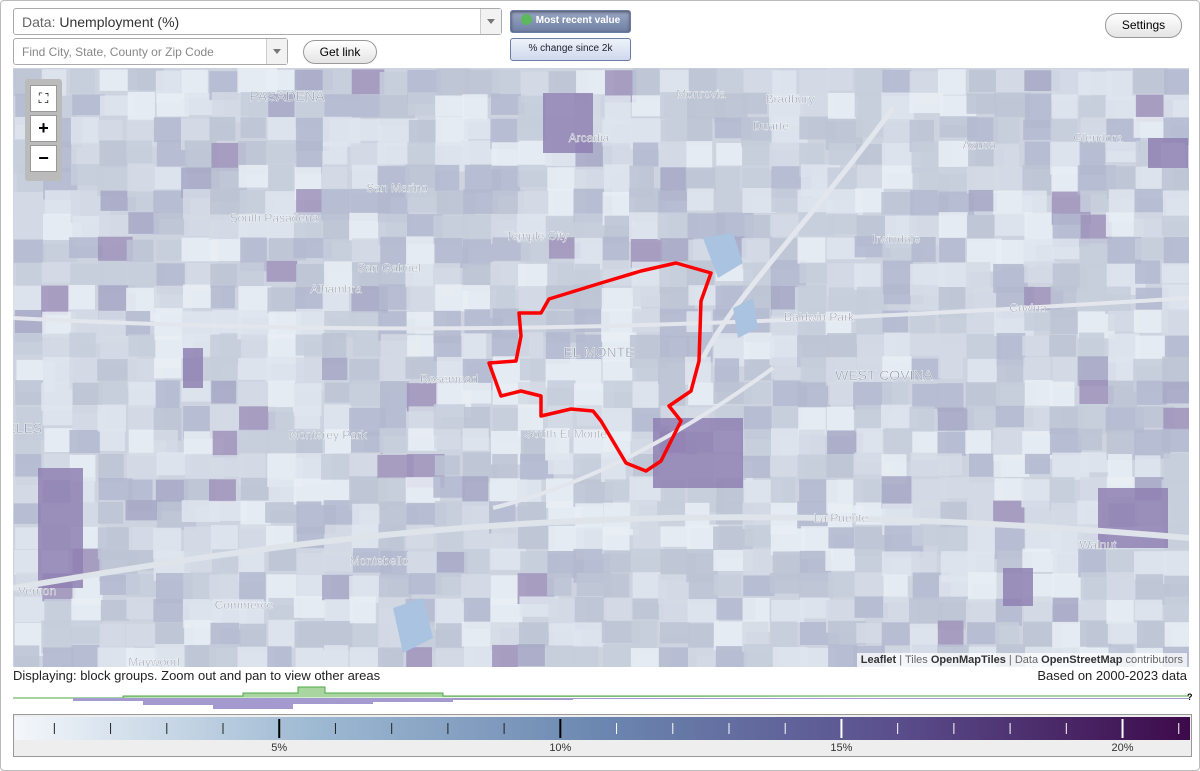  Describe the element at coordinates (968, 660) in the screenshot. I see `attr-tiles: OpenMapTiles` at that location.